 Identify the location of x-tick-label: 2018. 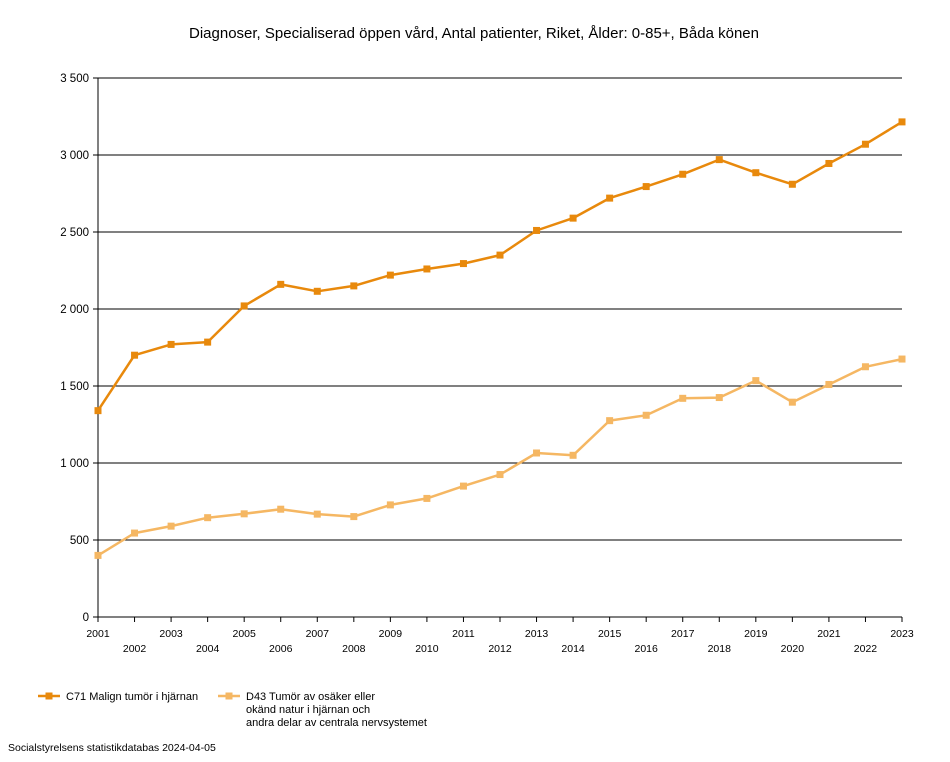
(720, 649).